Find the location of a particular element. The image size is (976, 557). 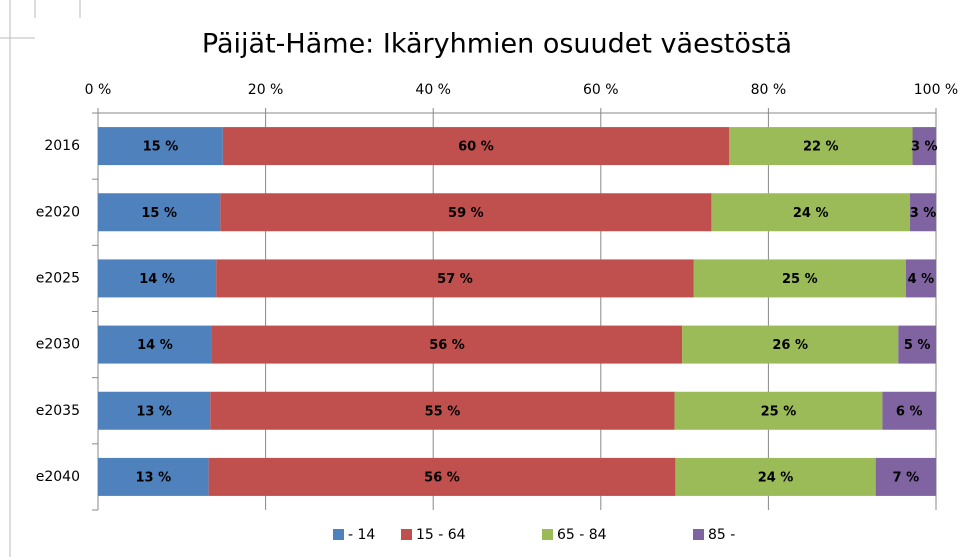

value-label: 7 % is located at coordinates (906, 477).